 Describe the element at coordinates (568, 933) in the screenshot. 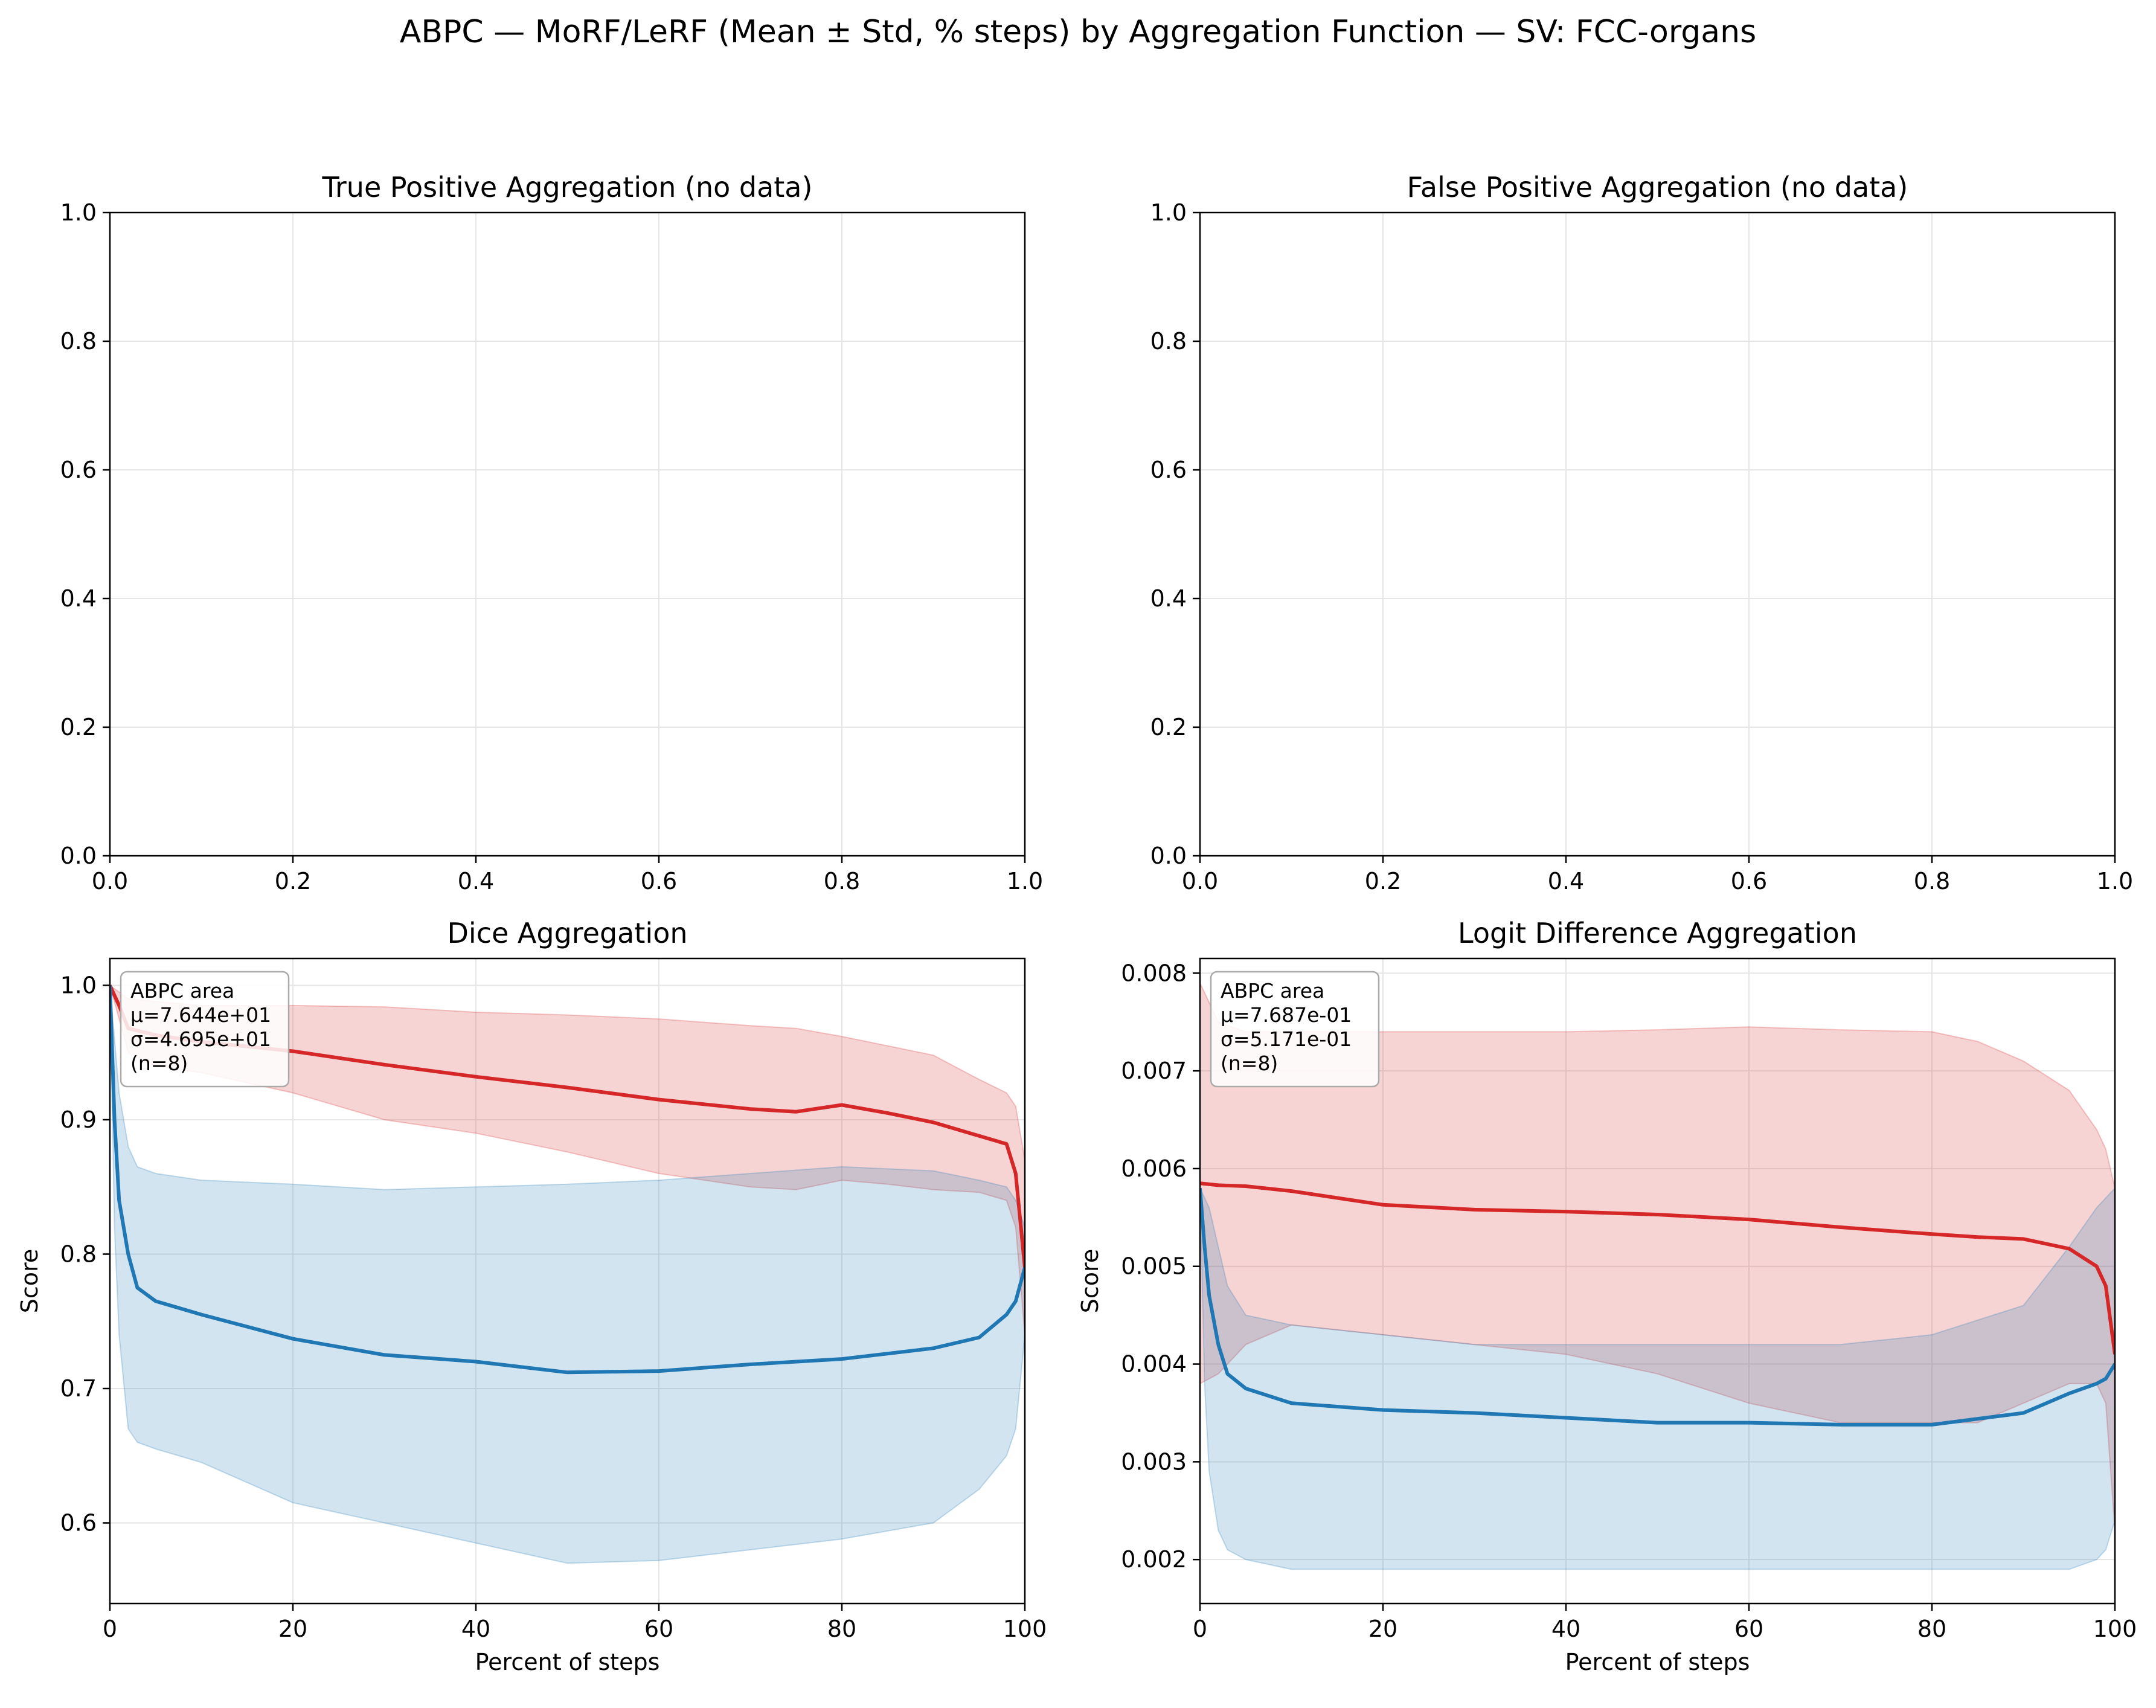

I see `panel-title: Dice Aggregation` at that location.